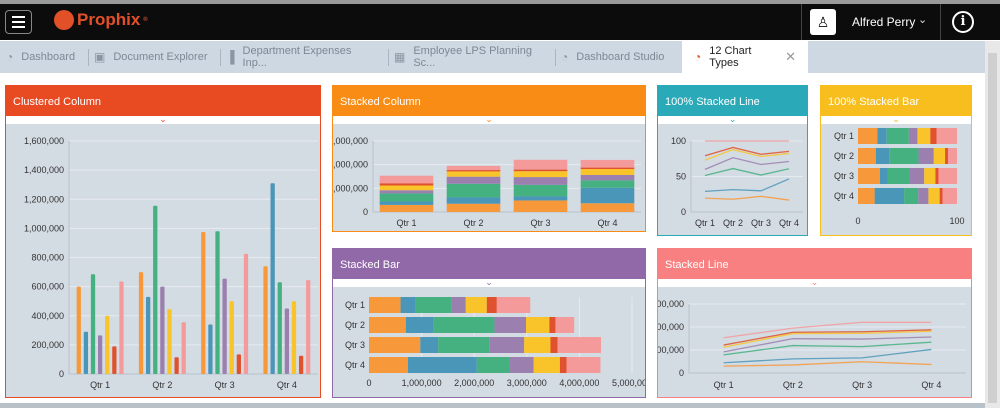 This screenshot has width=1000, height=408. What do you see at coordinates (141, 323) in the screenshot?
I see `bar-series-1-qtr2` at bounding box center [141, 323].